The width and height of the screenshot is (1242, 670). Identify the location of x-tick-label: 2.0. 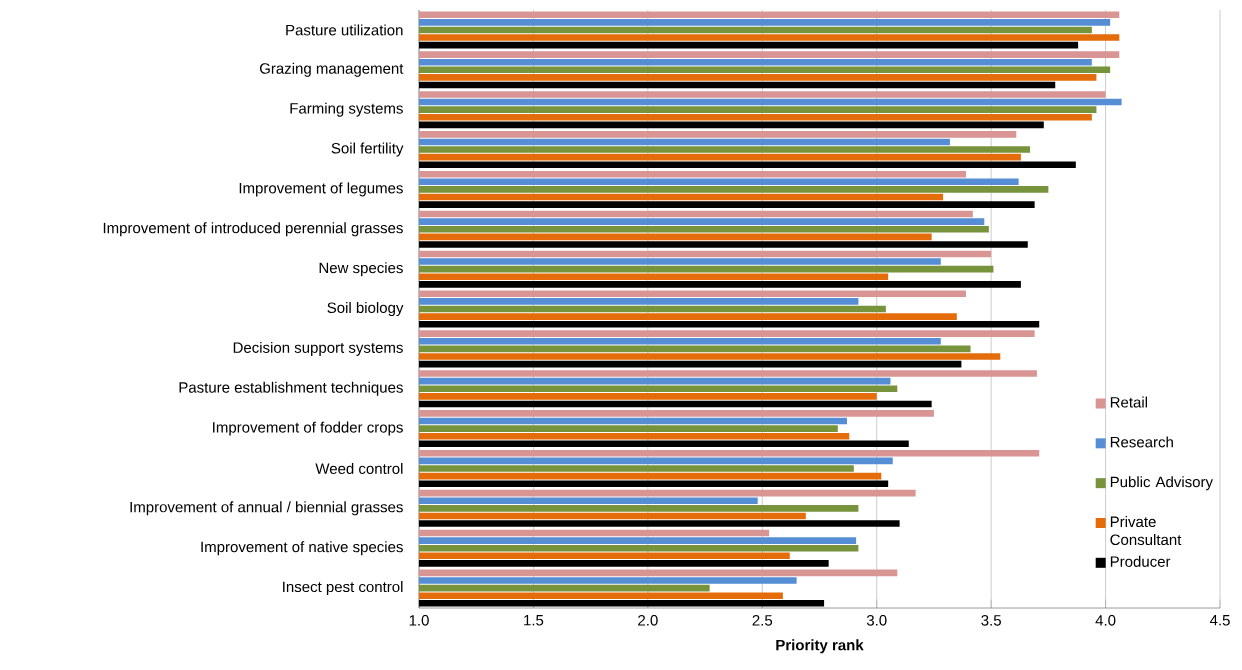
(648, 620).